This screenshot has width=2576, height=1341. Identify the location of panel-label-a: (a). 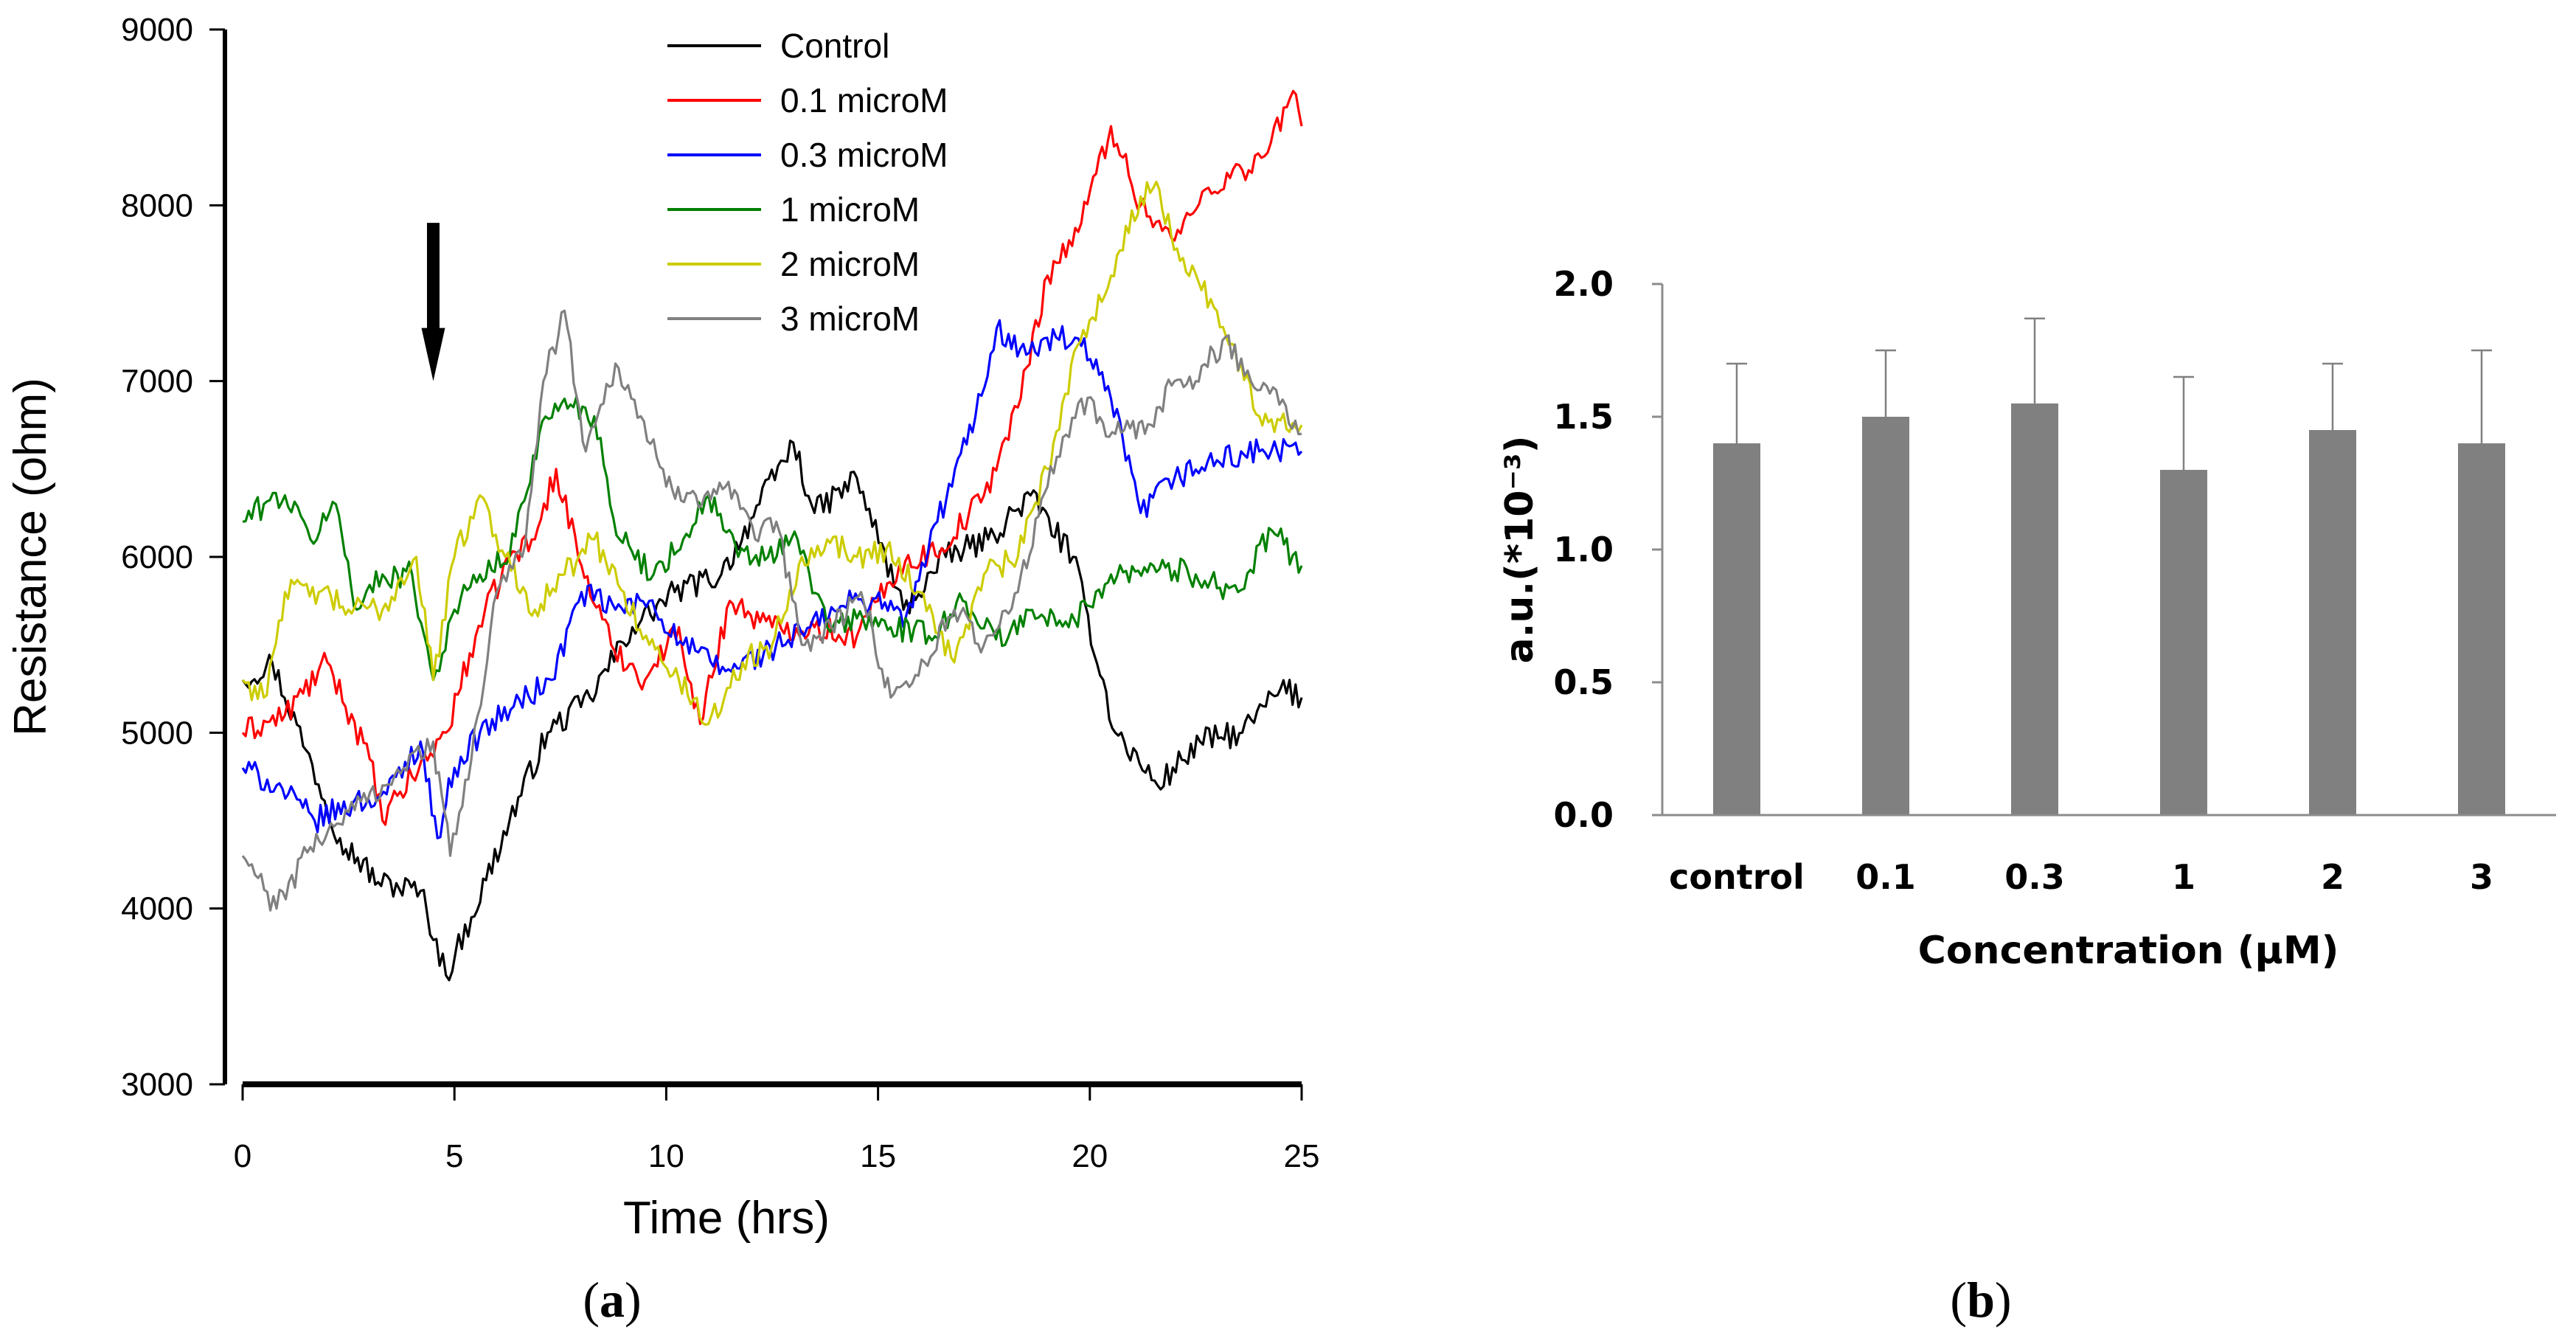
(612, 1300).